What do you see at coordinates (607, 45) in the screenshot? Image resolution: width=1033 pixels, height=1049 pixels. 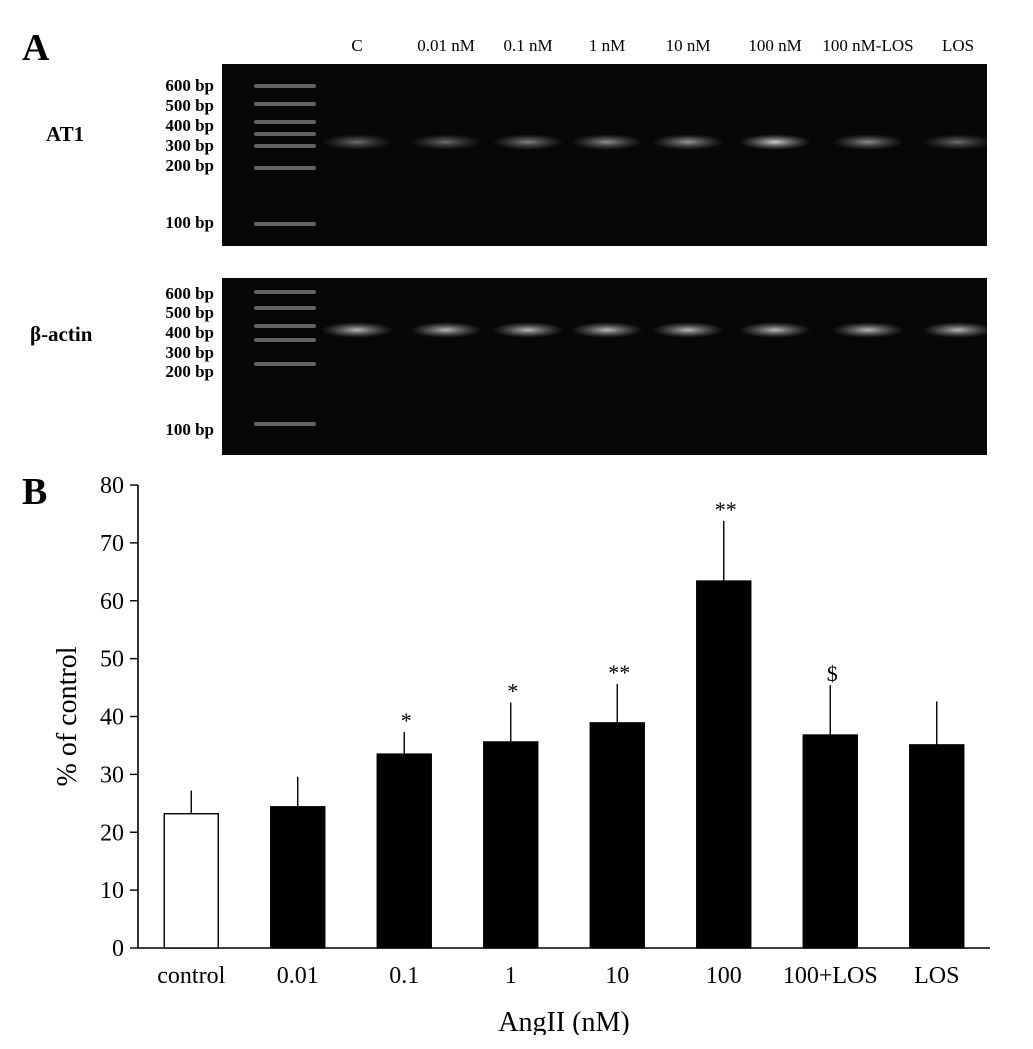 I see `lane-label: 1 nM` at bounding box center [607, 45].